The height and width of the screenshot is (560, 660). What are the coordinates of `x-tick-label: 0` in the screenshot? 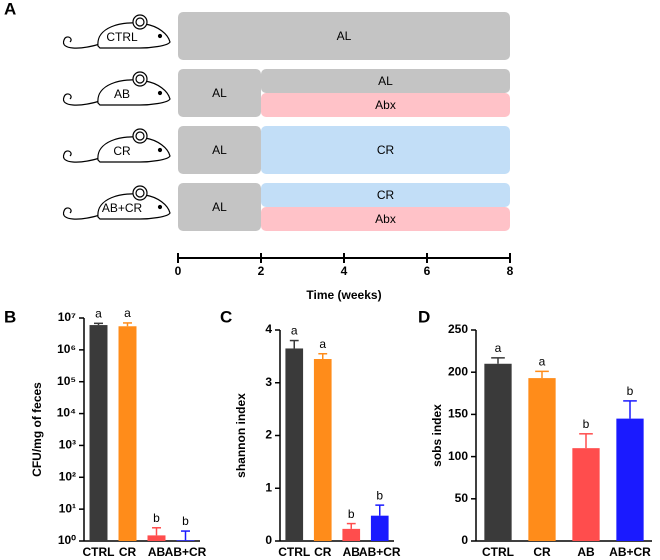 It's located at (178, 271).